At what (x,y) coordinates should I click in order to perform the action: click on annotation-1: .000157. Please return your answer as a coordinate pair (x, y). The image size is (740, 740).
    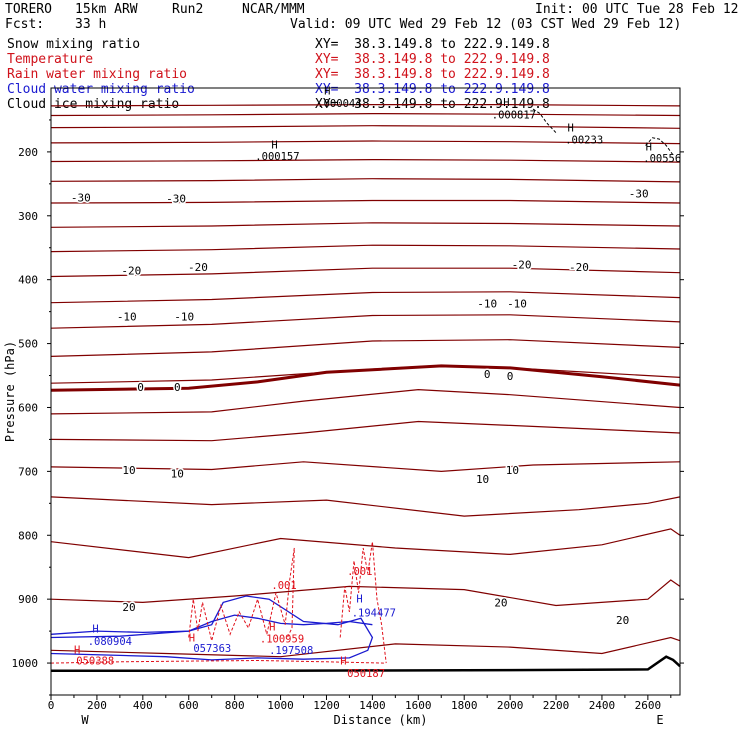
    Looking at the image, I should click on (277, 157).